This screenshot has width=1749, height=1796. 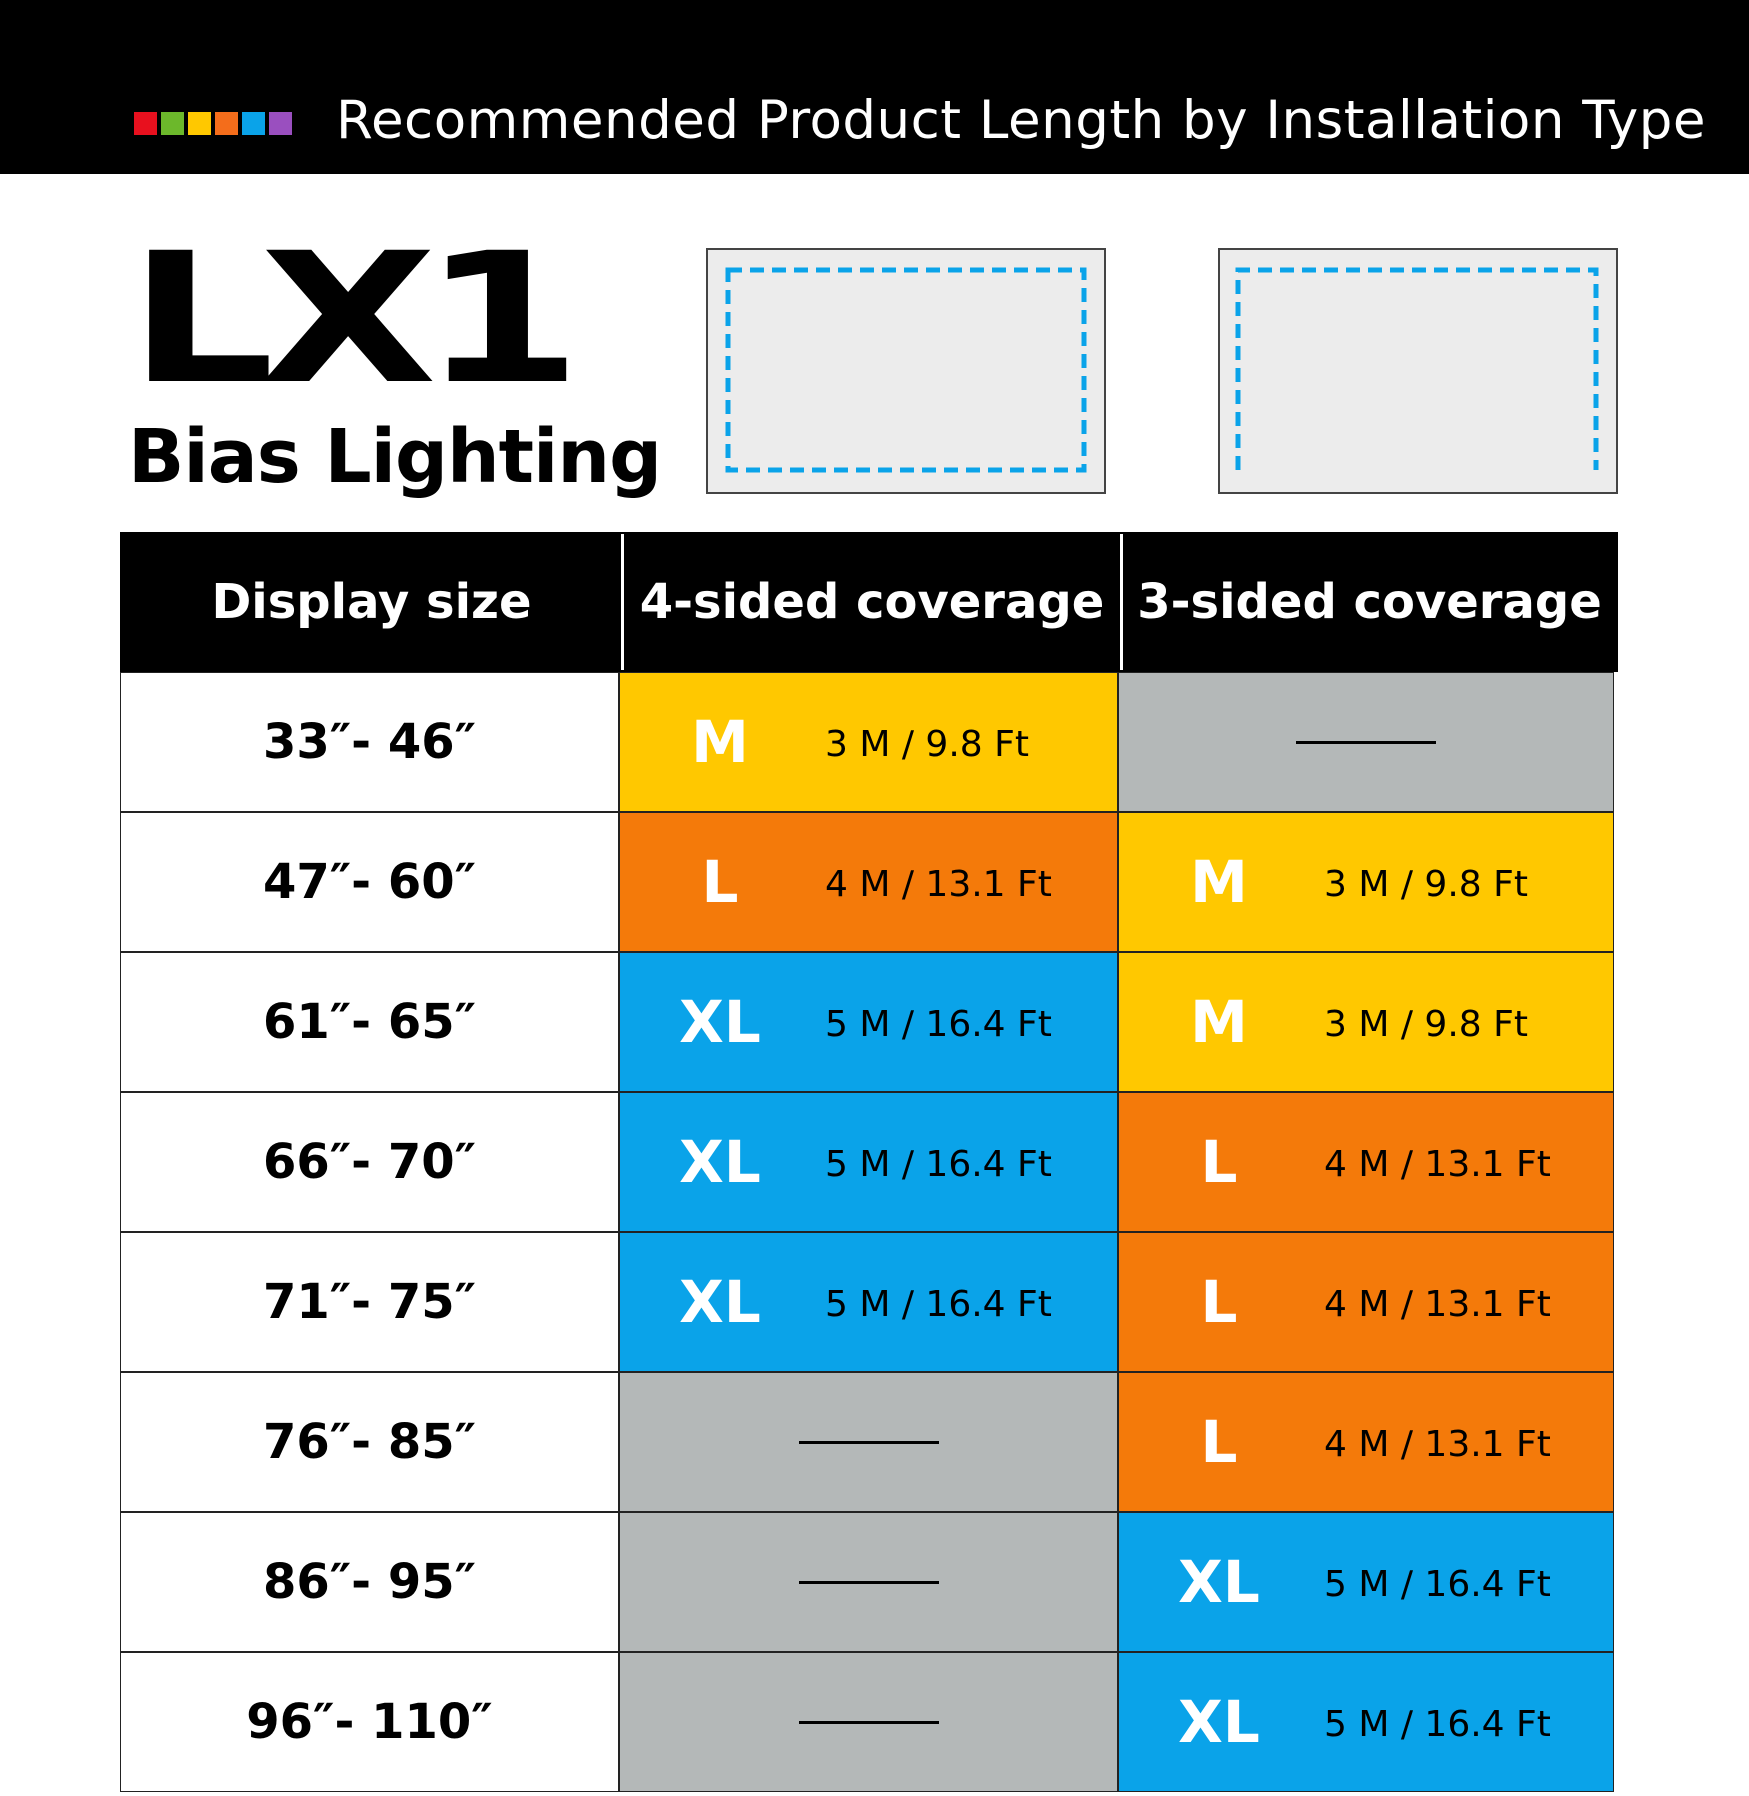 I want to click on display-size-cell: 86″- 95″, so click(x=369, y=1582).